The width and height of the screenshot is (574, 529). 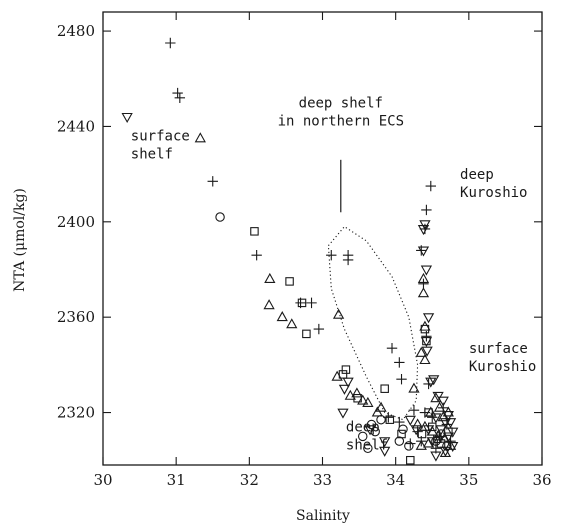 I want to click on annotation-line: deep shelf, so click(x=341, y=103).